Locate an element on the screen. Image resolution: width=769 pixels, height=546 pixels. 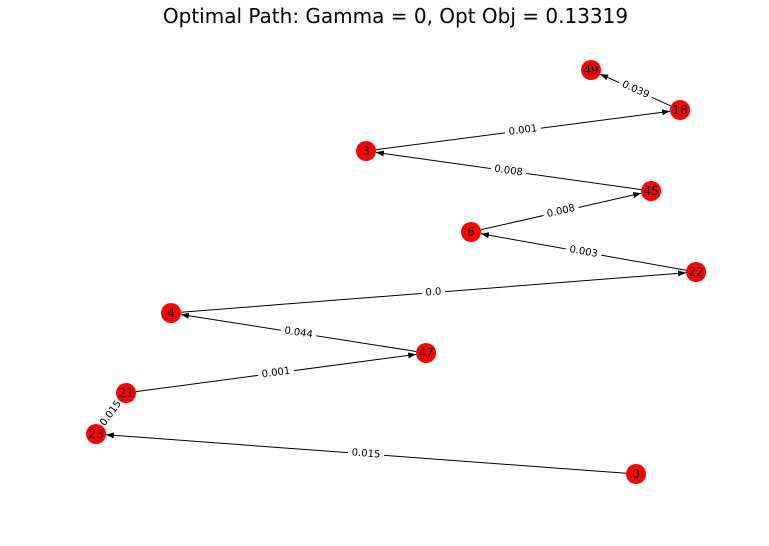
edge-label-group: 0.0 is located at coordinates (433, 292).